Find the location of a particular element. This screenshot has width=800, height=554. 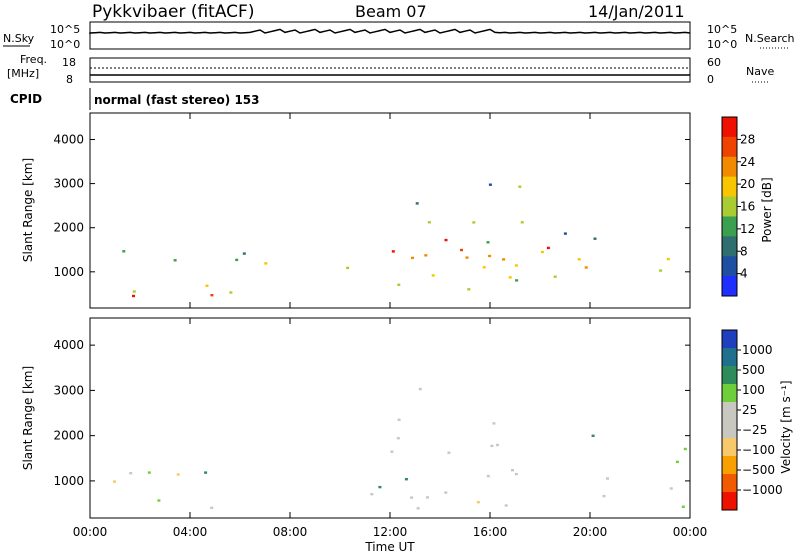

velocity-colorbar-label: Velocity [m s⁻¹] is located at coordinates (786, 426).